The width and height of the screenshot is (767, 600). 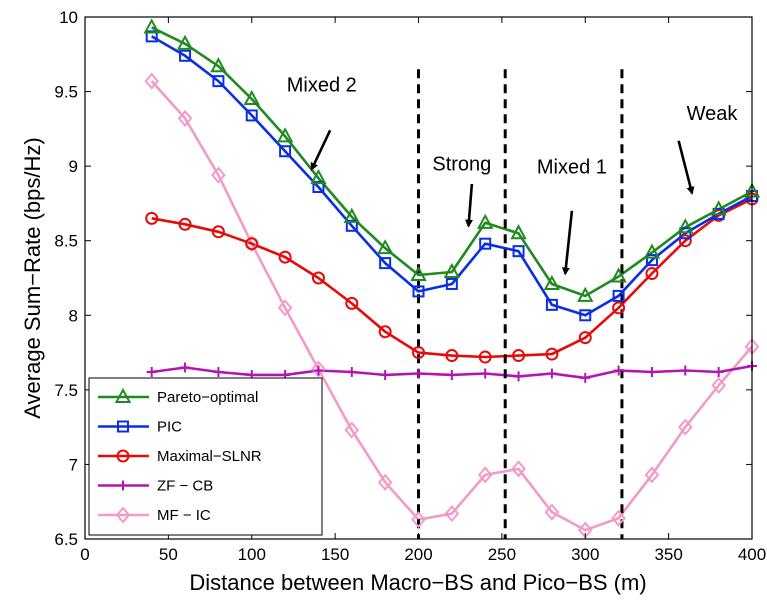 I want to click on y-tick-label: 9, so click(x=73, y=166).